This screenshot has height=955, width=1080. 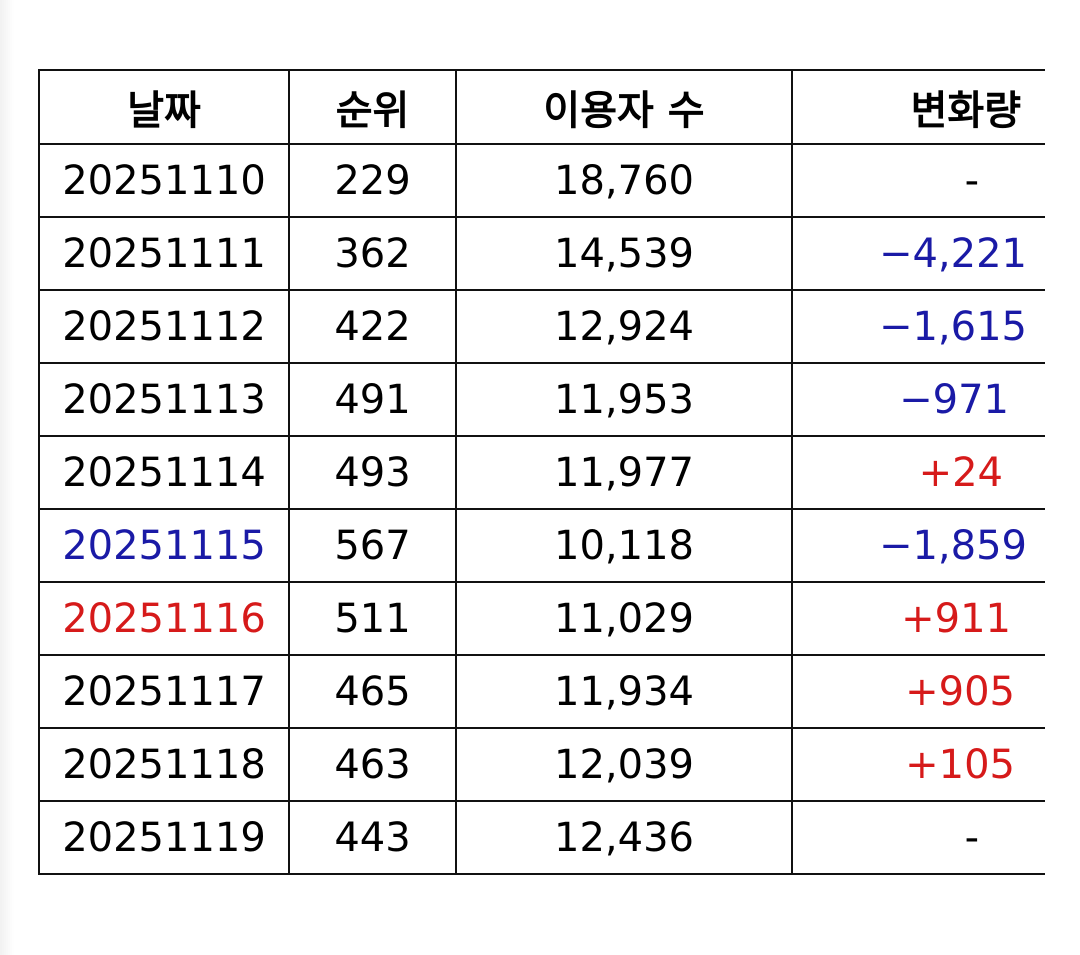 What do you see at coordinates (164, 691) in the screenshot?
I see `cell-date: 20251117` at bounding box center [164, 691].